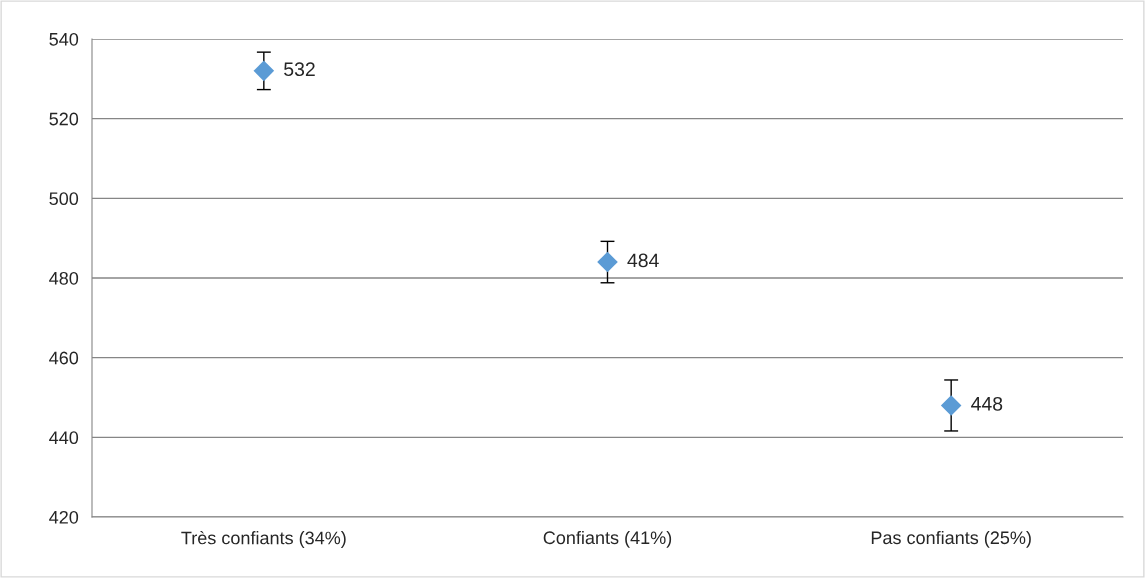 The image size is (1145, 578). I want to click on y-tick-label: 420, so click(64, 517).